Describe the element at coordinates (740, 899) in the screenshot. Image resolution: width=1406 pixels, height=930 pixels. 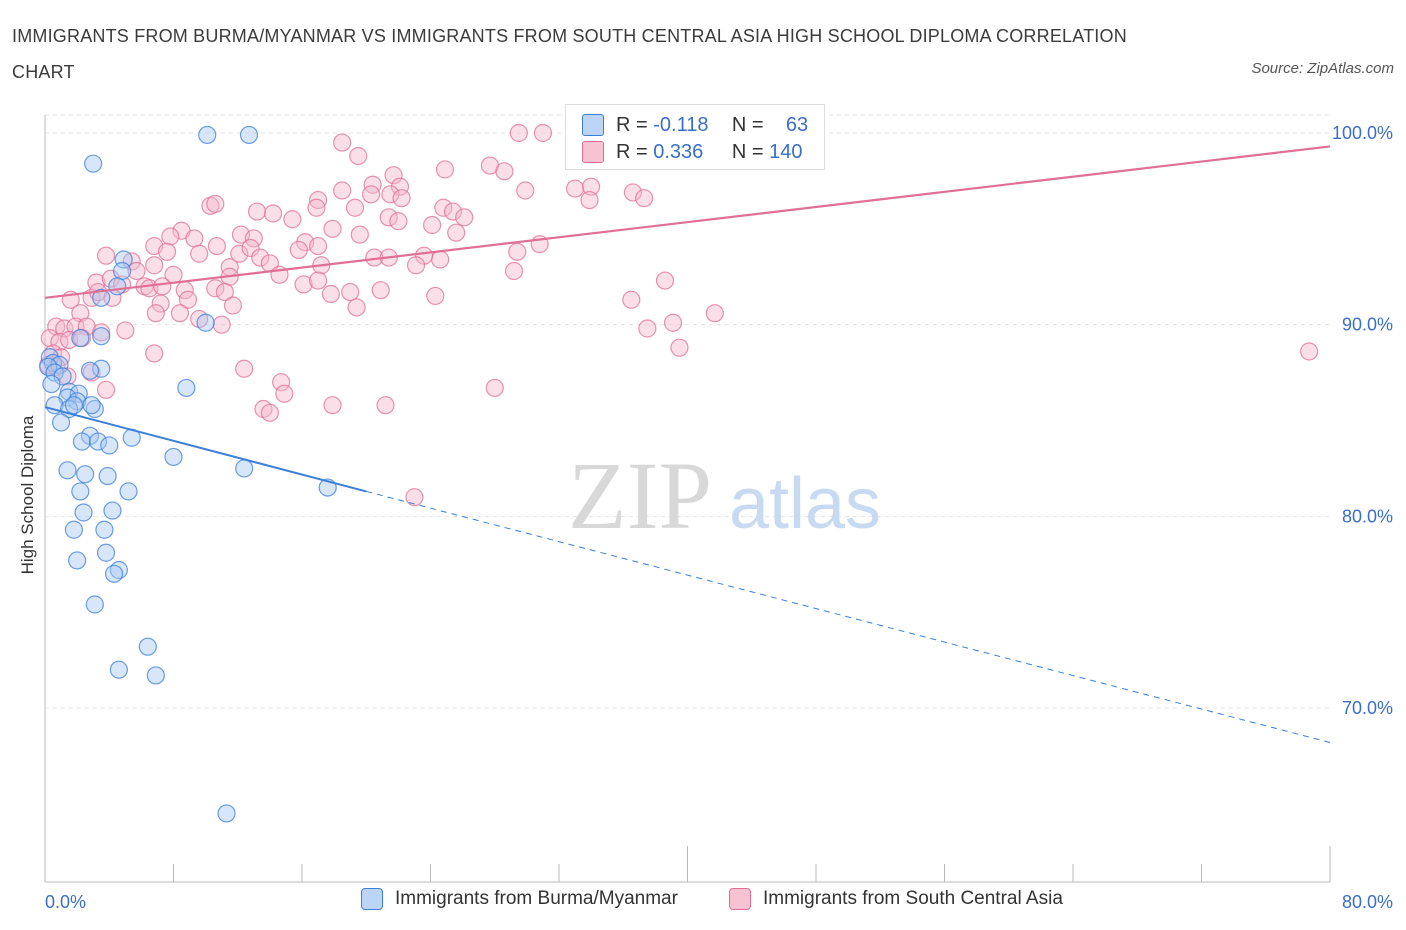
I see `legend-swatch-pink` at that location.